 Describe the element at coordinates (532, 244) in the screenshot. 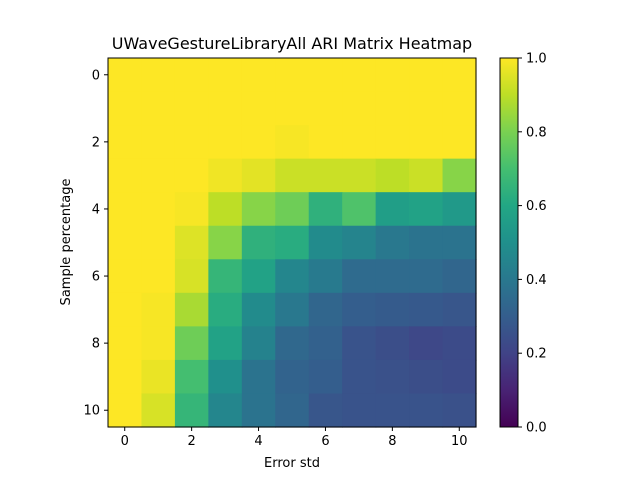

I see `colorbar-ticks: 0.0 0.2 0.4 0.6 0.8 1.0` at that location.